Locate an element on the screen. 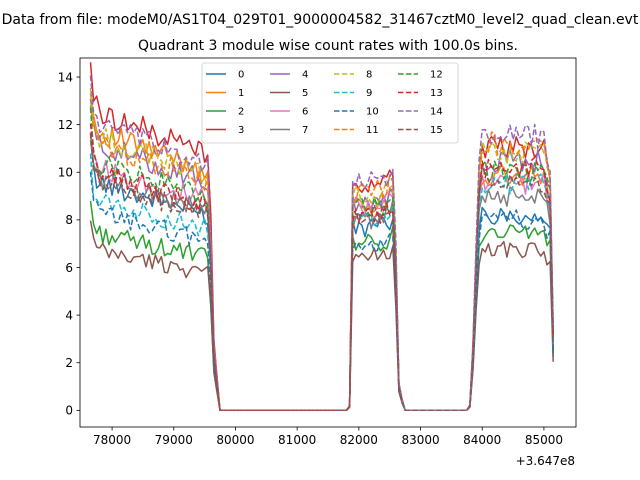 This screenshot has height=480, width=640. y-tick-label: 8 is located at coordinates (69, 220).